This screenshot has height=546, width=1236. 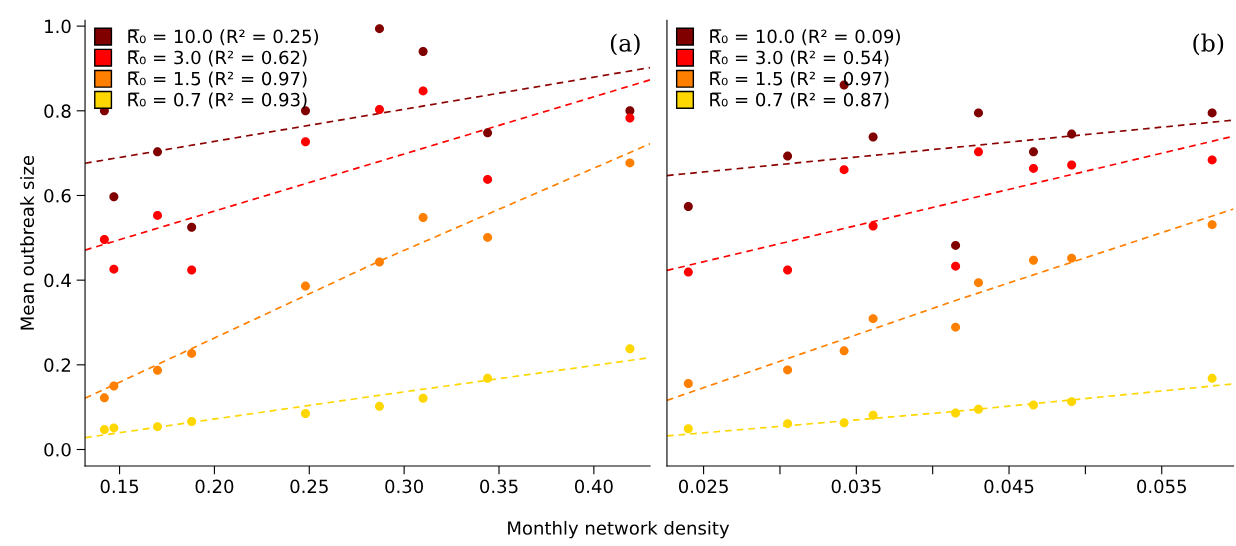 I want to click on legend-label: R̅₀ = 0.7 (R² = 0.93), so click(x=217, y=100).